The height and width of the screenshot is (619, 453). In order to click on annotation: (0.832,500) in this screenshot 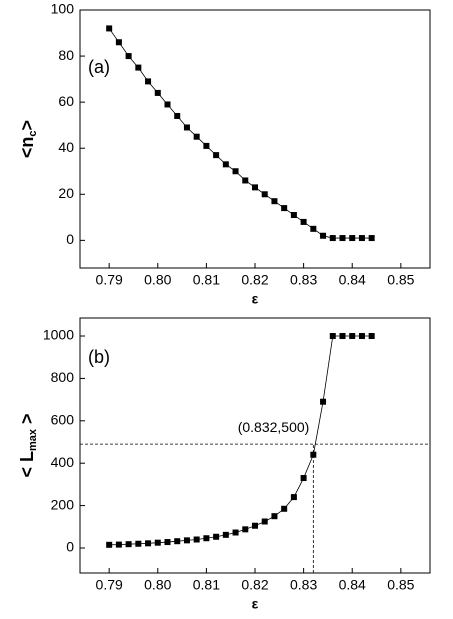, I will do `click(274, 427)`.